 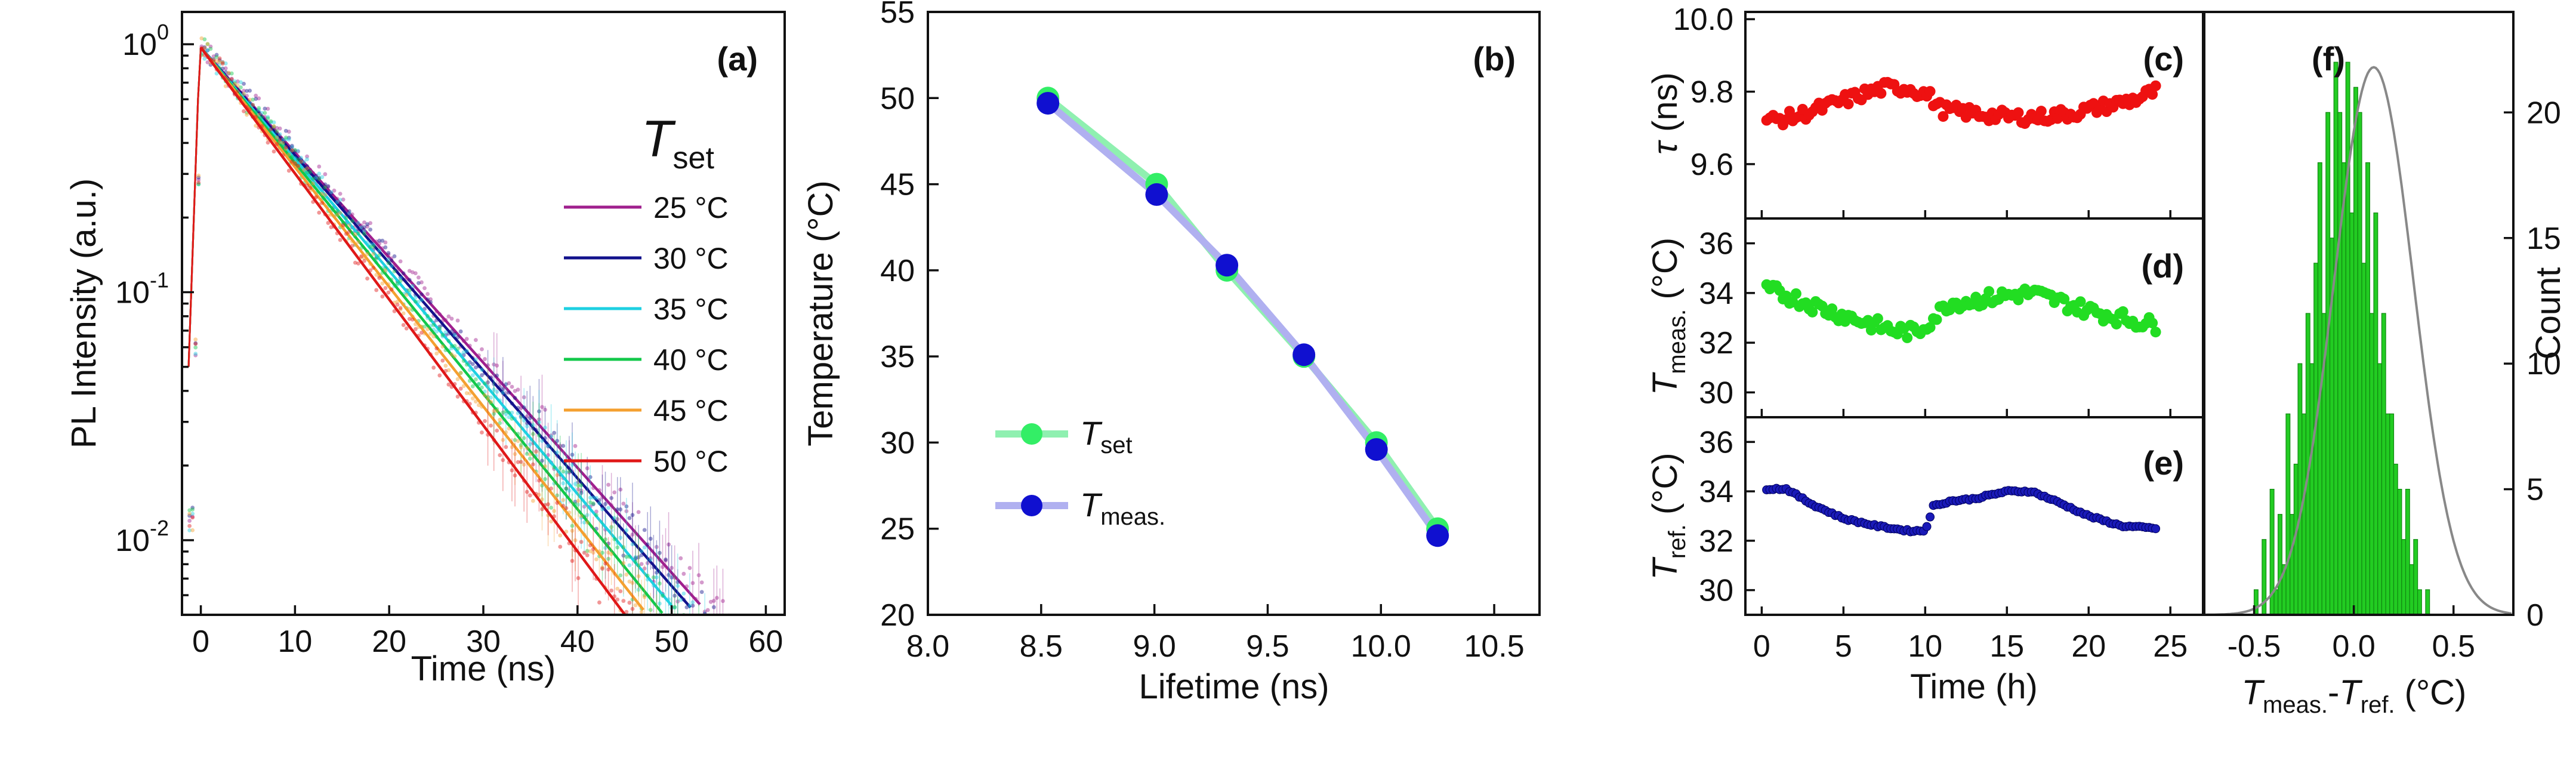 What do you see at coordinates (2353, 646) in the screenshot?
I see `panel-f-xtick-label: 0.0` at bounding box center [2353, 646].